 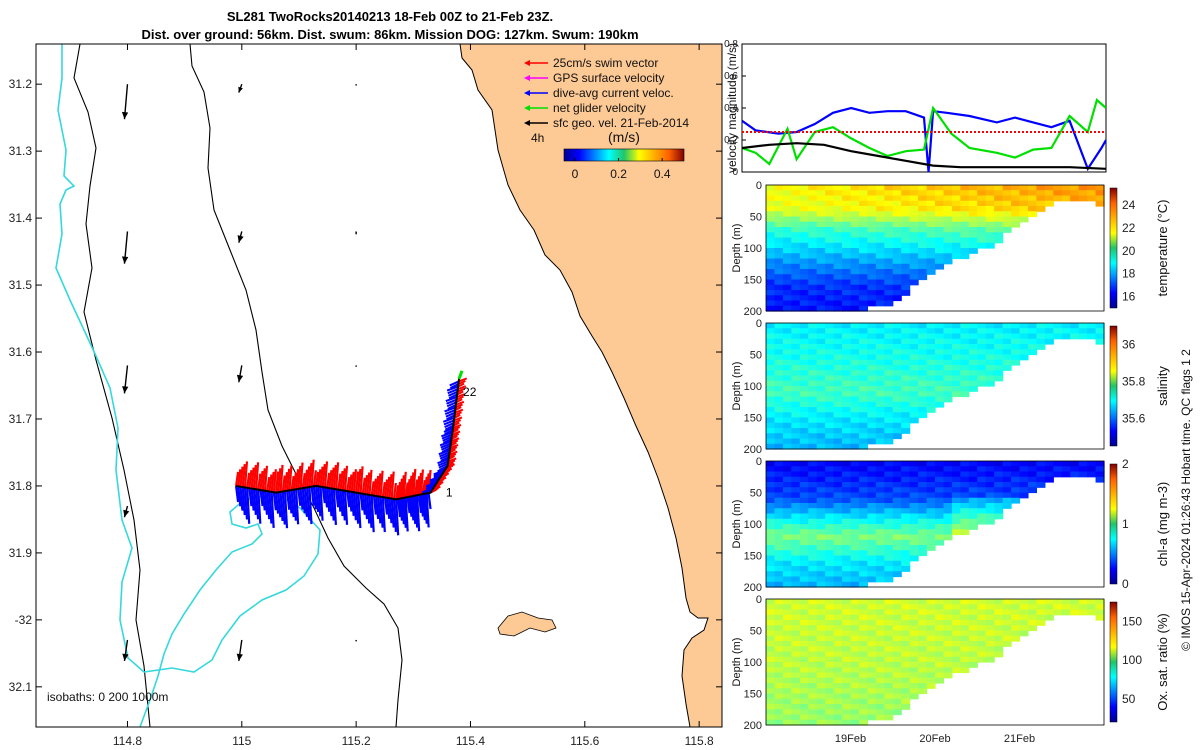 What do you see at coordinates (328, 499) in the screenshot?
I see `dive-avg-vector` at bounding box center [328, 499].